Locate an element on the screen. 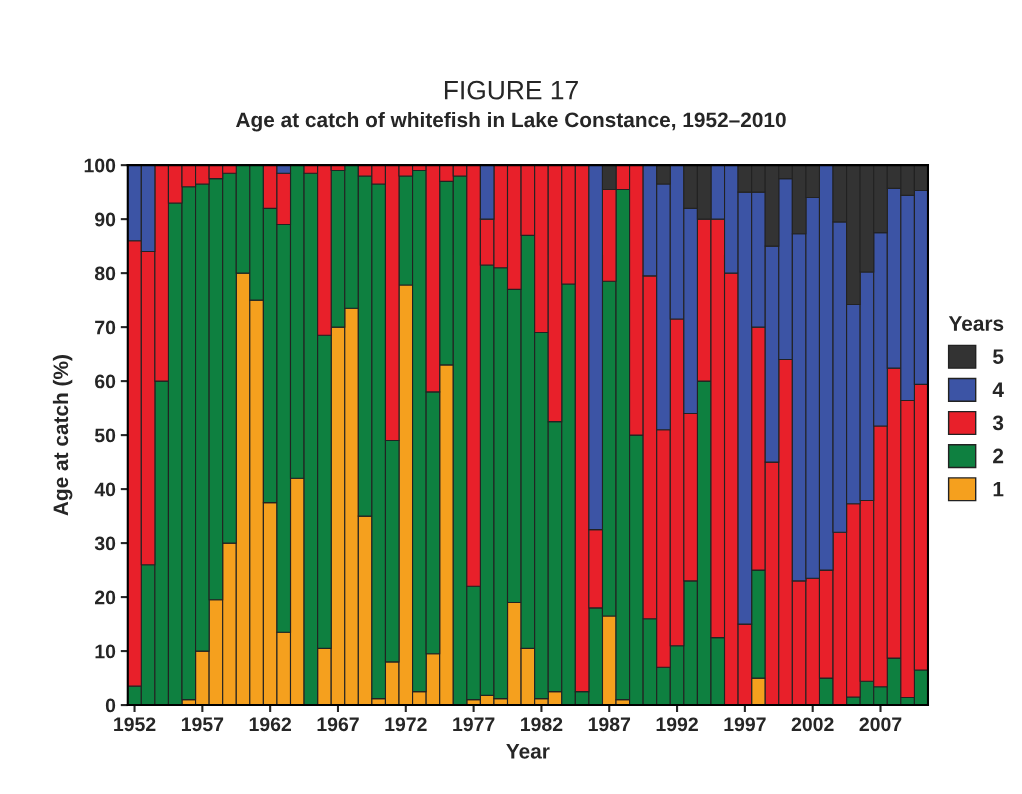  x-tick-label: 1967 is located at coordinates (338, 724).